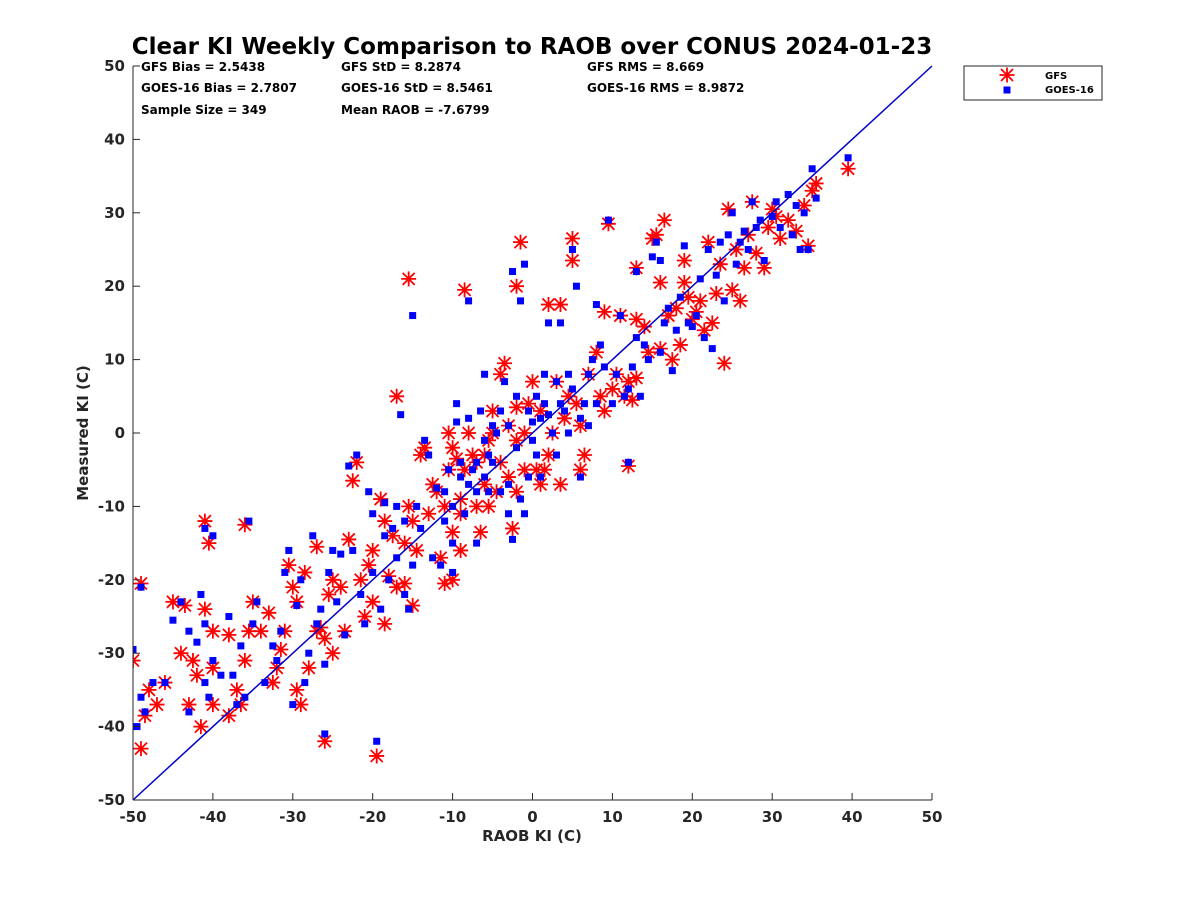 Image resolution: width=1200 pixels, height=900 pixels. Describe the element at coordinates (415, 110) in the screenshot. I see `stat-text: Mean RAOB = -7.6799` at that location.